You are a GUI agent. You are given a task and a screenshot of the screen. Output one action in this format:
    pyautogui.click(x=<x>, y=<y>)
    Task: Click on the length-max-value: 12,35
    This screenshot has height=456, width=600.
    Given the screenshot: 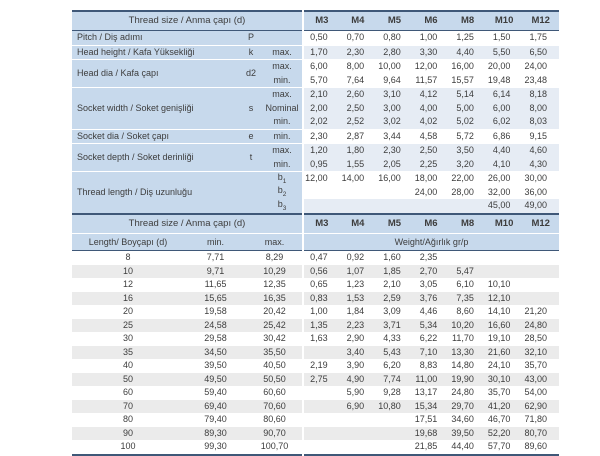 What is the action you would take?
    pyautogui.click(x=276, y=285)
    